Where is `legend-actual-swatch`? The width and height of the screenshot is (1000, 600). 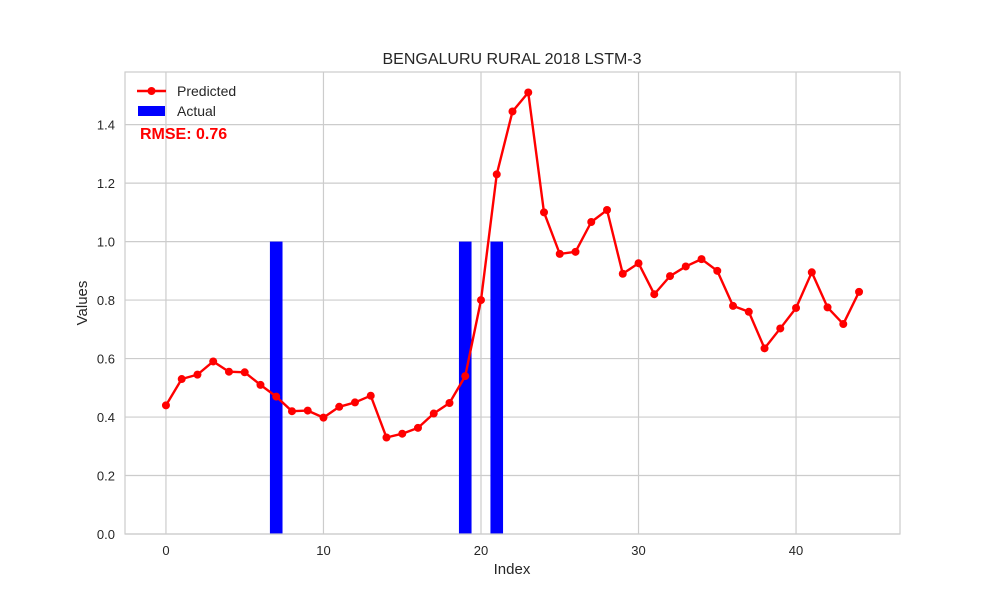 legend-actual-swatch is located at coordinates (151, 111).